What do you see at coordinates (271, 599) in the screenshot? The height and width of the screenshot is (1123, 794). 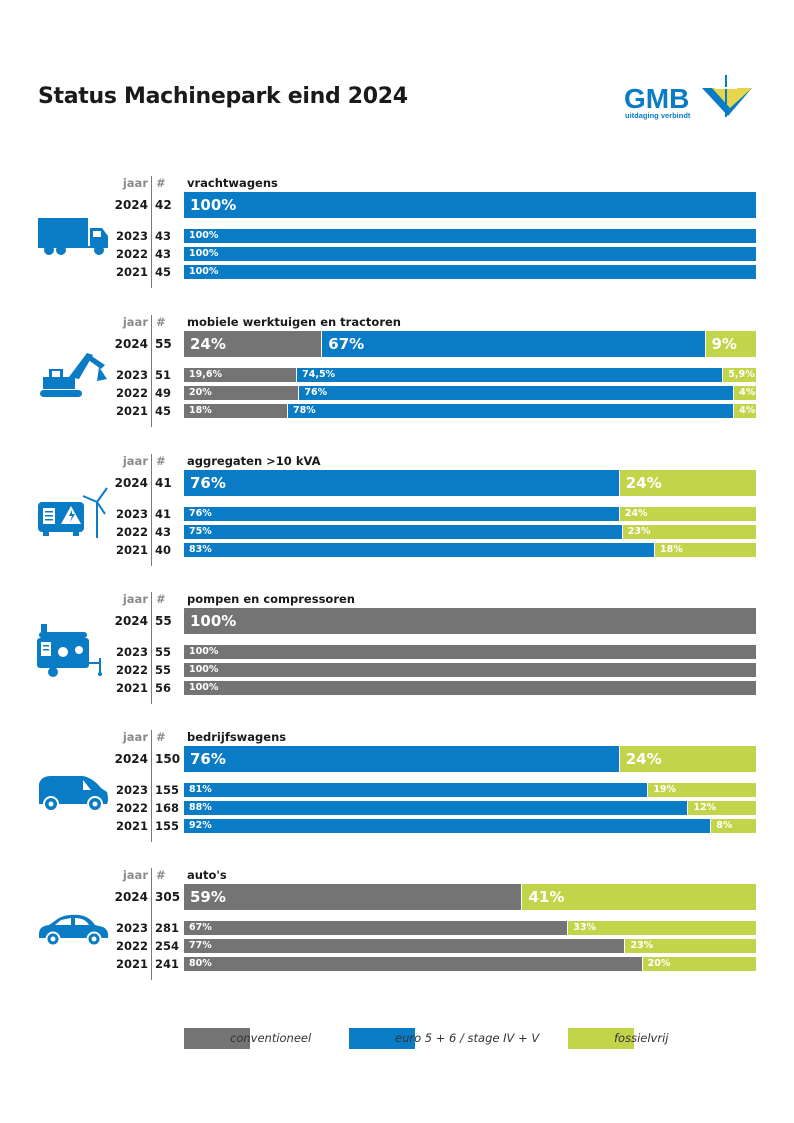 I see `group-title: pompen en compressoren` at bounding box center [271, 599].